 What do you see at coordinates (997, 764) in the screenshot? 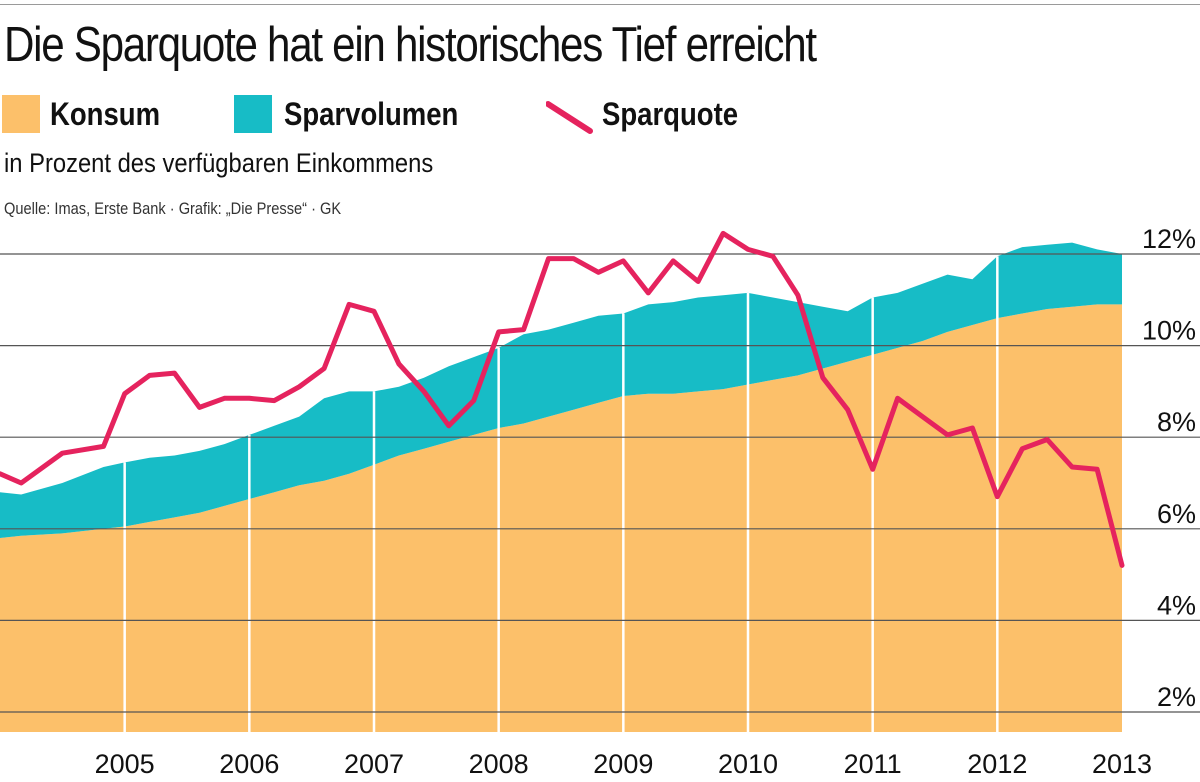
I see `x-tick-label: 2012` at bounding box center [997, 764].